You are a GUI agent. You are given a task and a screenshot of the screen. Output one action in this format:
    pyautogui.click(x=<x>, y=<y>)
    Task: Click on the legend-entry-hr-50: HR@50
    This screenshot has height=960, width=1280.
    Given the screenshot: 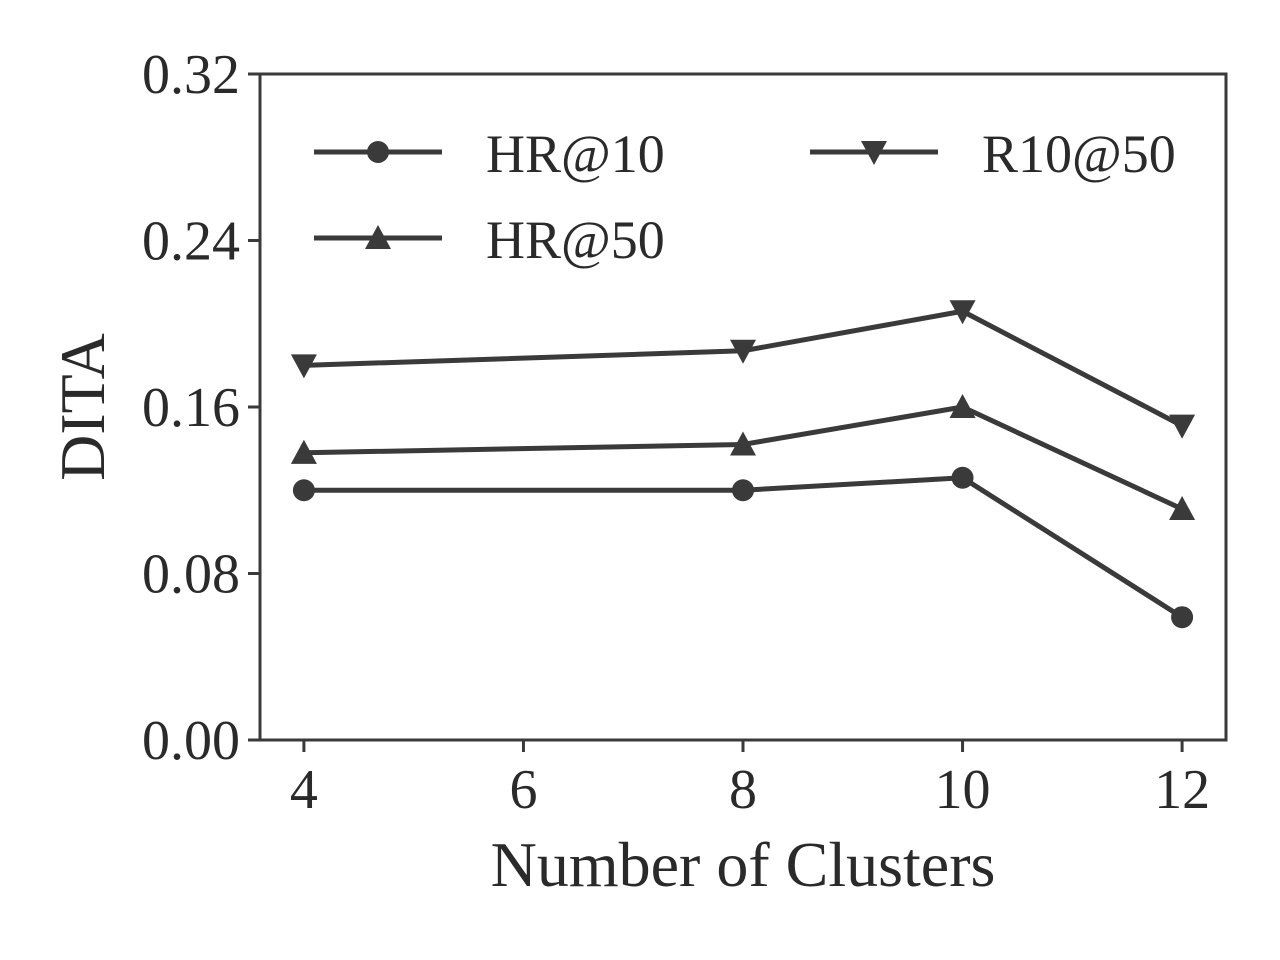 What is the action you would take?
    pyautogui.click(x=489, y=240)
    